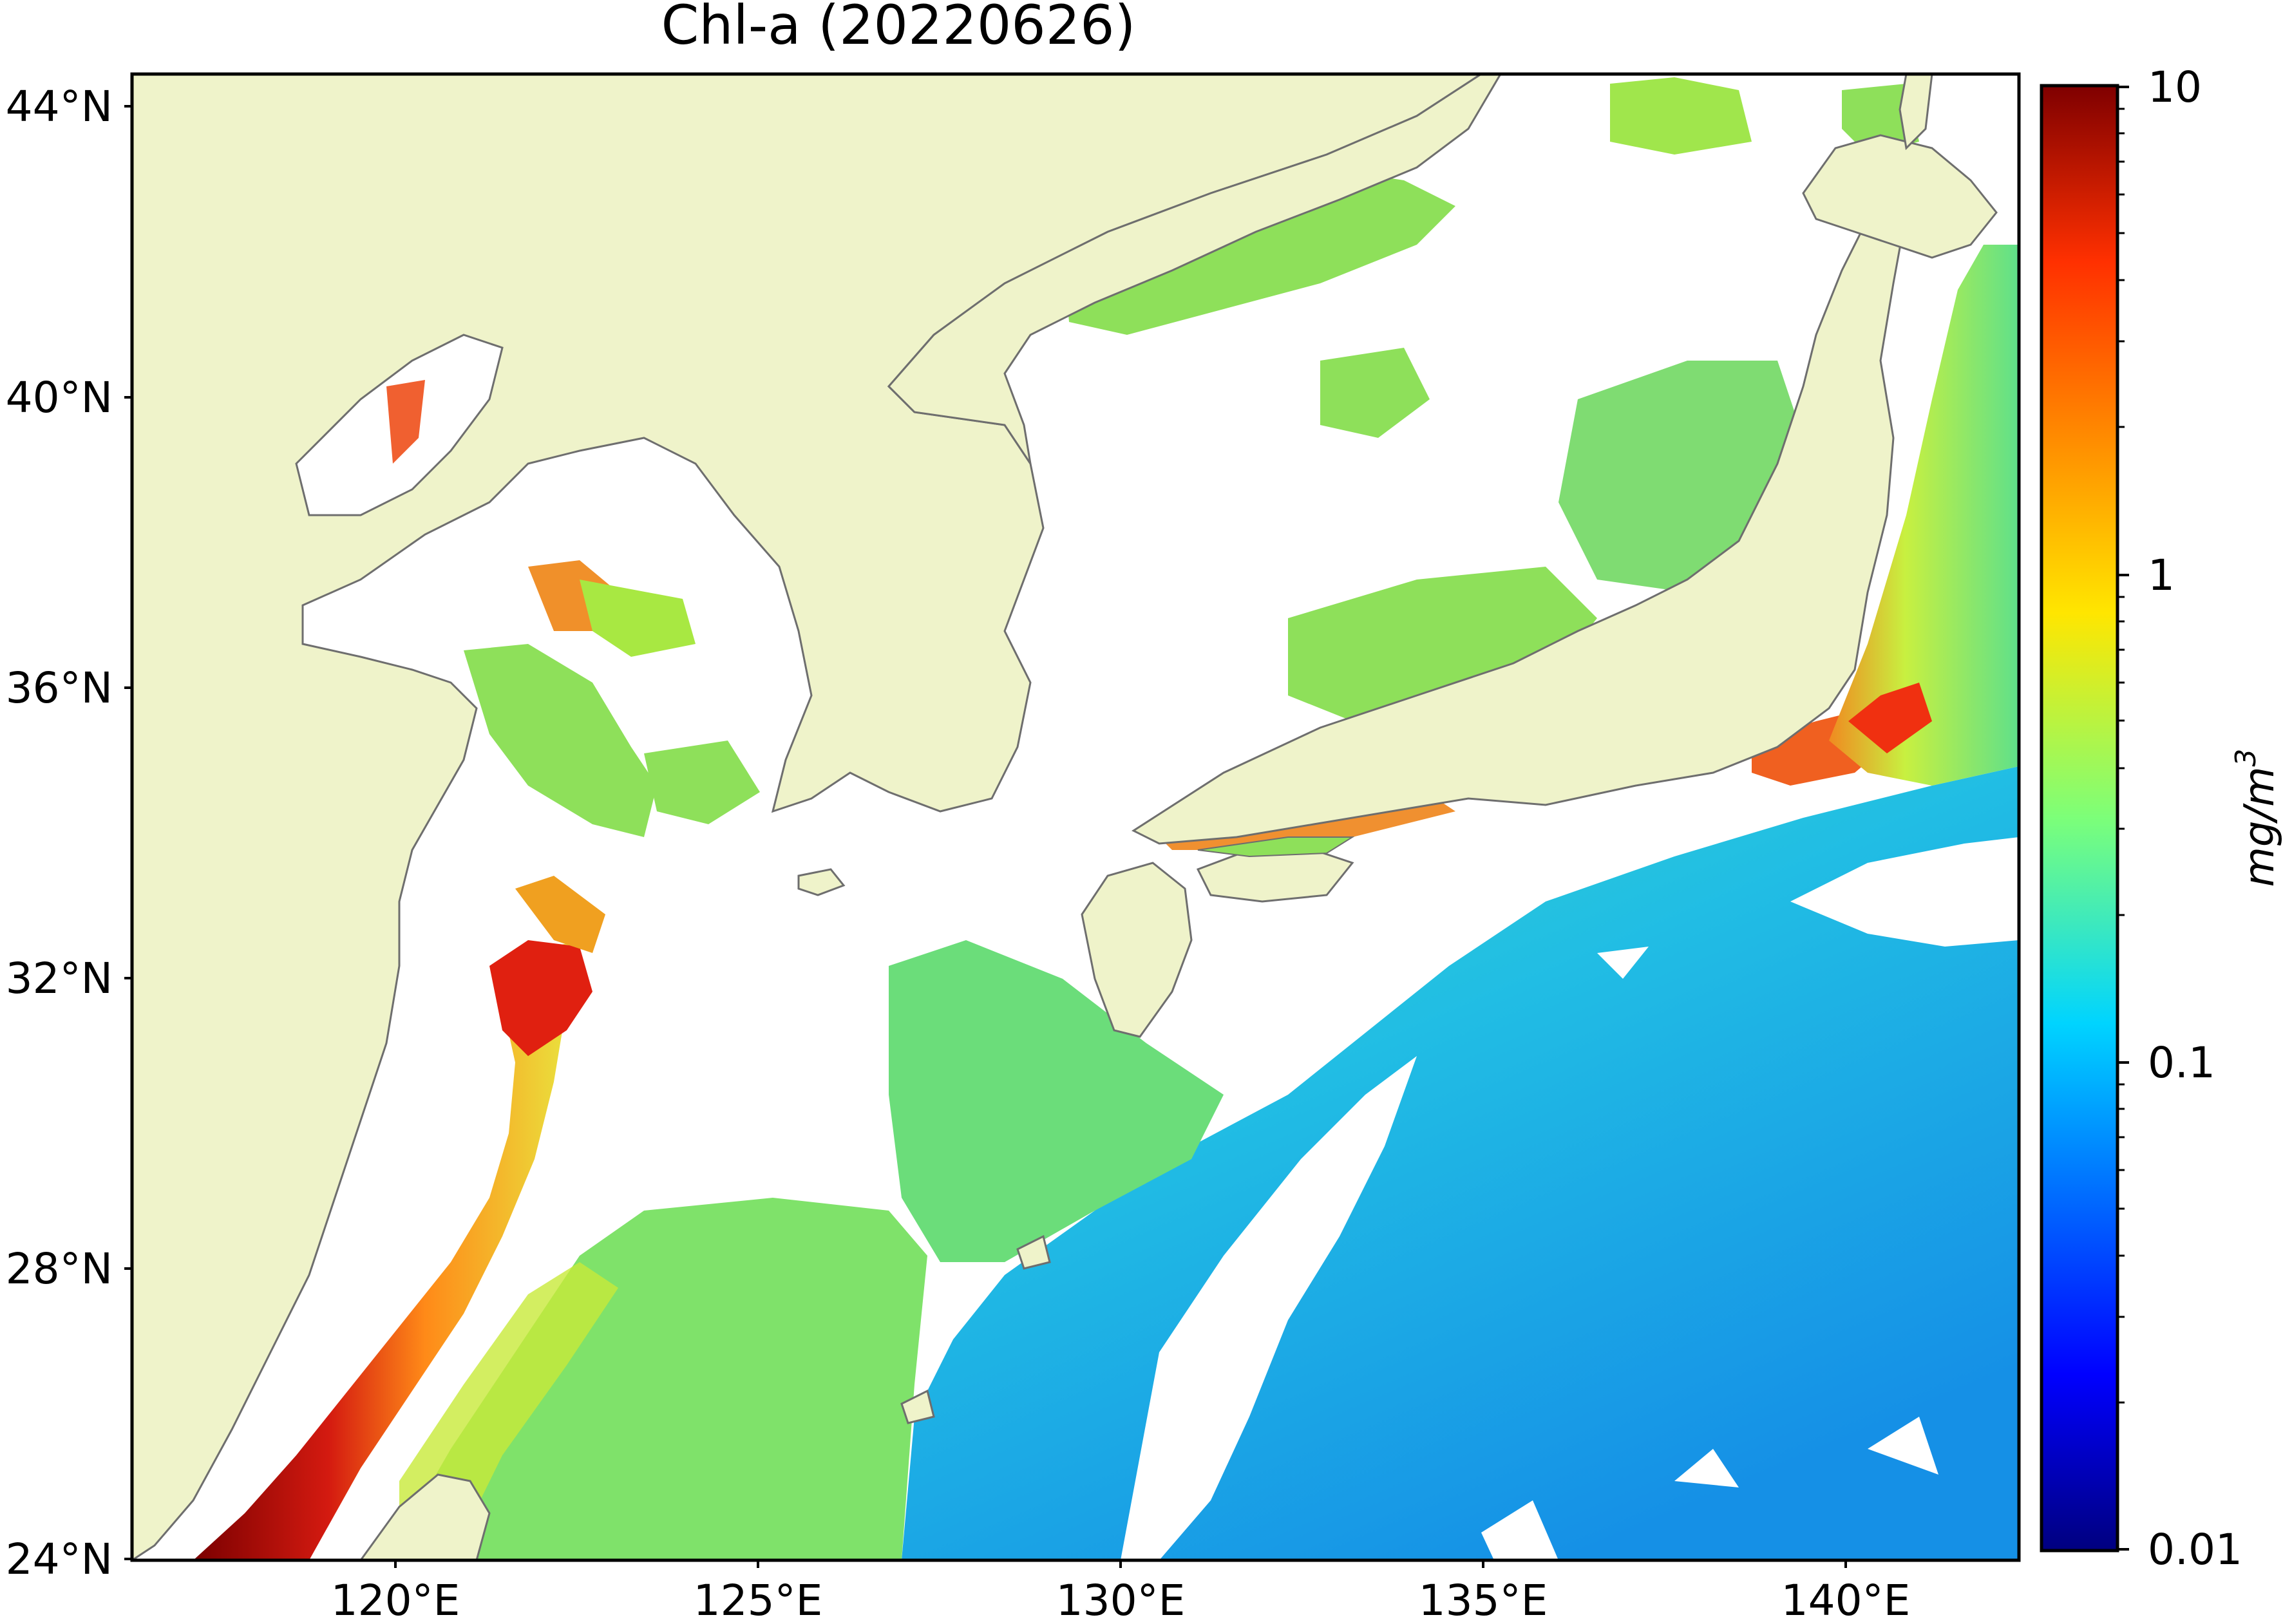 This screenshot has height=1624, width=2283. I want to click on land-jeju, so click(821, 882).